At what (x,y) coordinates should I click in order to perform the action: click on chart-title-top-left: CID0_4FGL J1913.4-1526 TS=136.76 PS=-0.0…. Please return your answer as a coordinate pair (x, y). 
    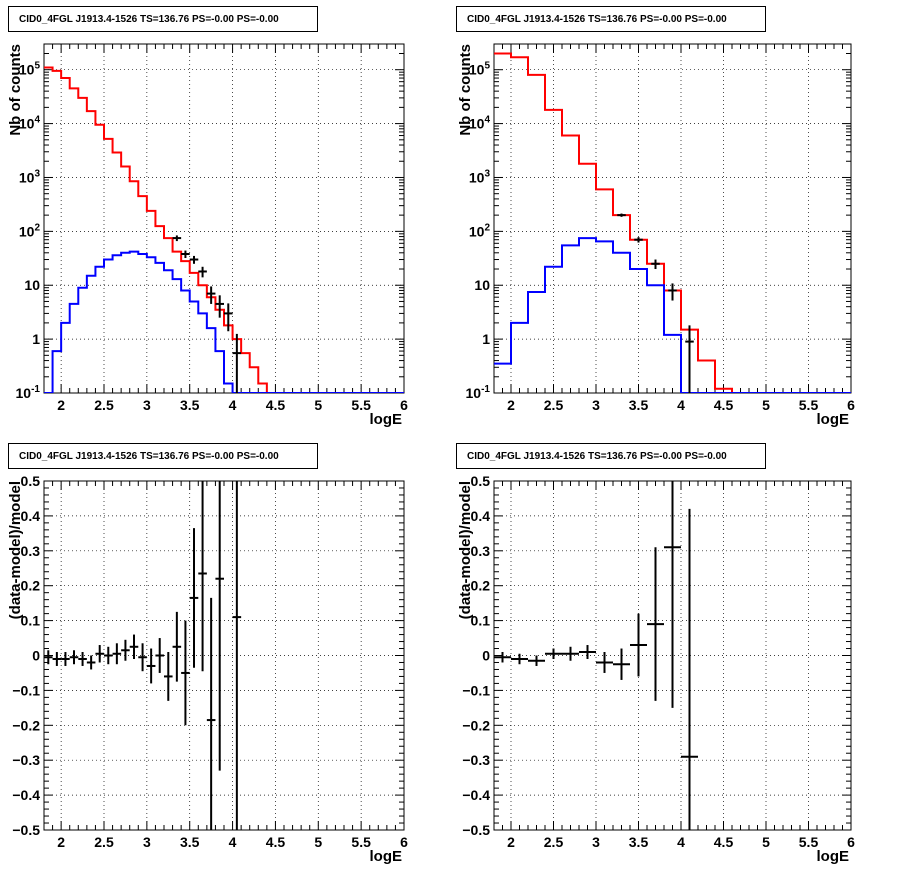
    Looking at the image, I should click on (163, 19).